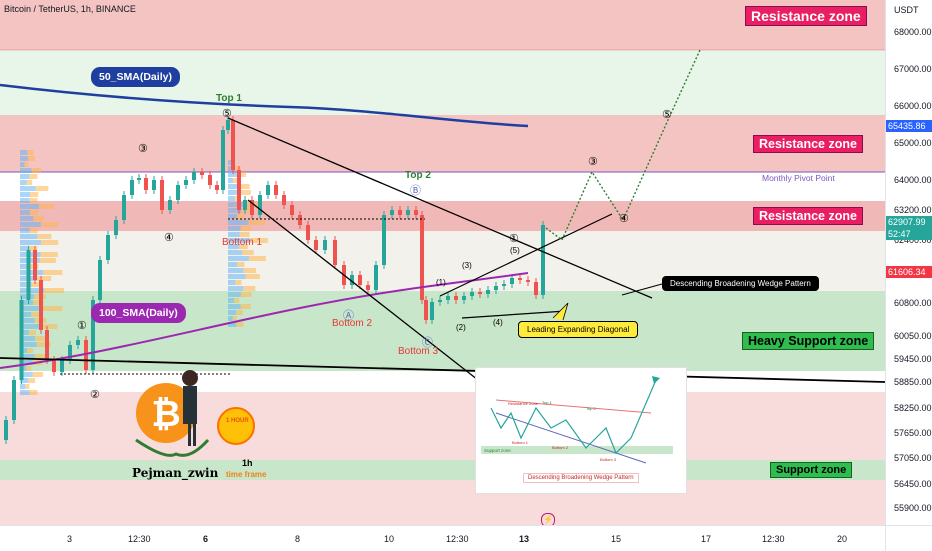 This screenshot has width=932, height=551. What do you see at coordinates (909, 234) in the screenshot?
I see `countdown-tag: 52:47` at bounding box center [909, 234].